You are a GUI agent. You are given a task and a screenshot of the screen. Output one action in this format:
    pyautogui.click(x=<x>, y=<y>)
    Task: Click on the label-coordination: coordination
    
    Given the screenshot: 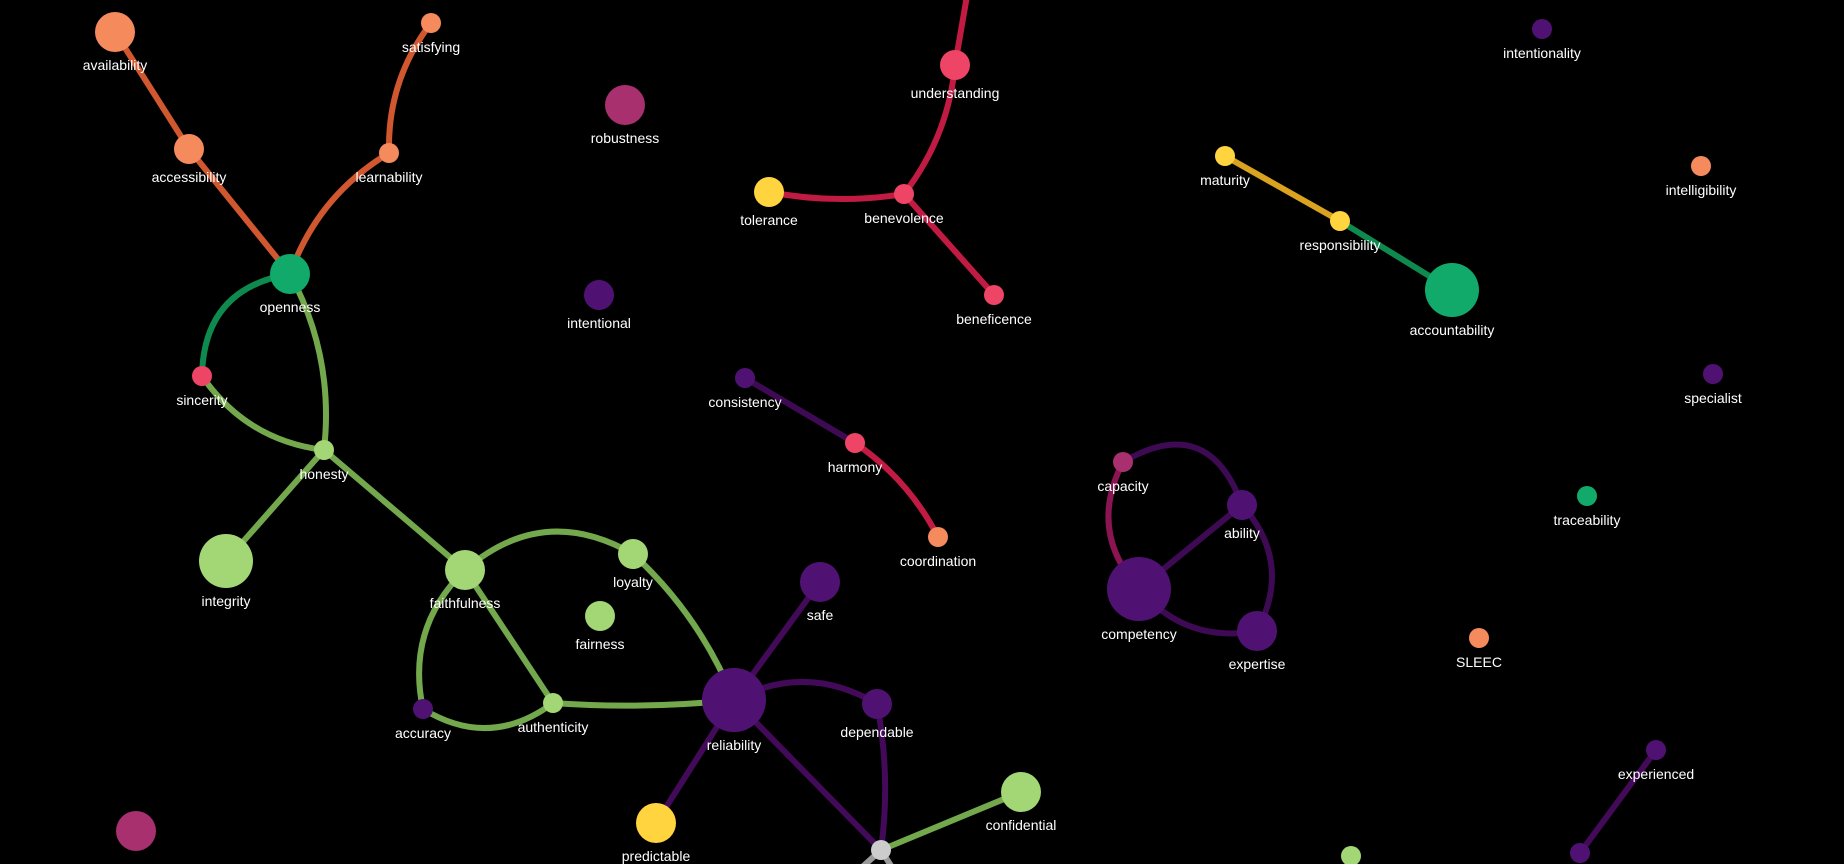 What is the action you would take?
    pyautogui.click(x=938, y=561)
    